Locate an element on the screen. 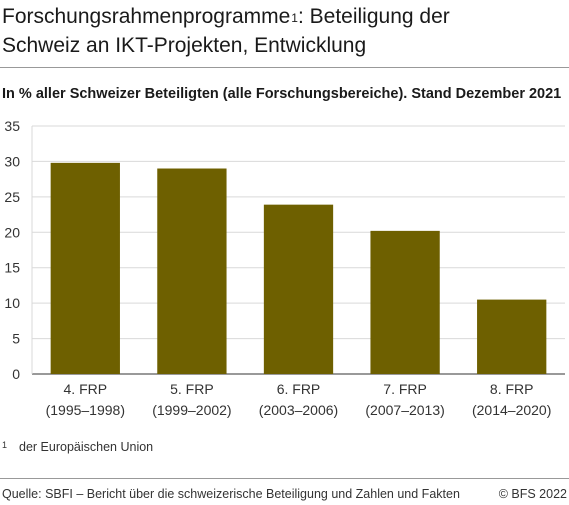 Image resolution: width=569 pixels, height=505 pixels. title-line2: Schweiz an IKT-Projekten, Entwicklung is located at coordinates (184, 45).